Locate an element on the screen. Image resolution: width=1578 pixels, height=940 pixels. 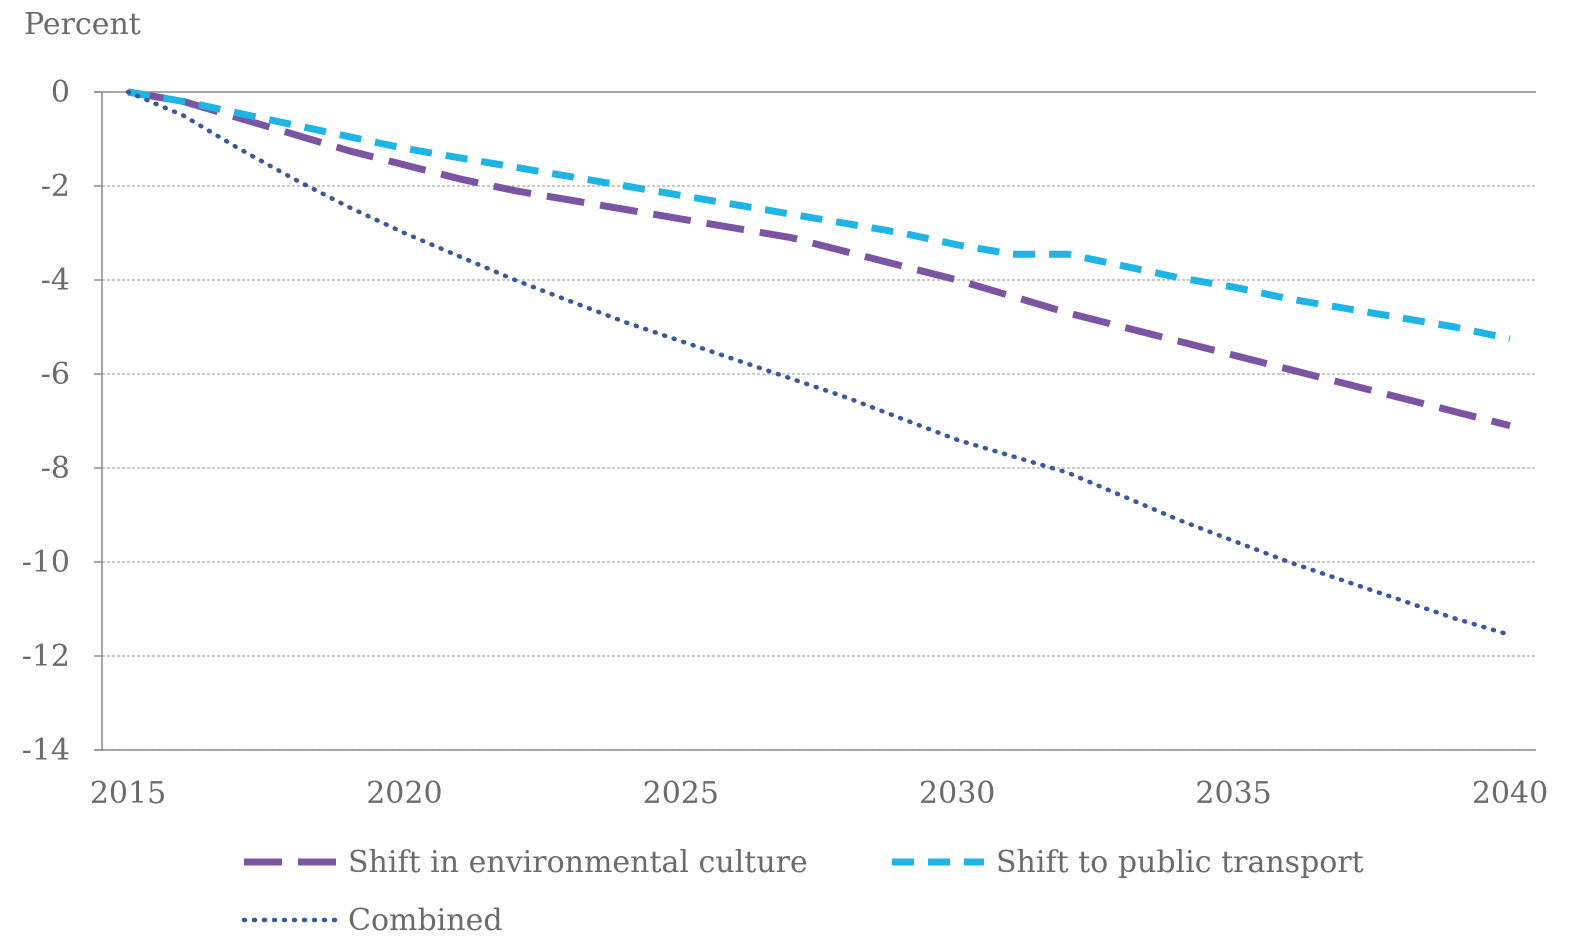
y-tick-label: -10 is located at coordinates (46, 562).